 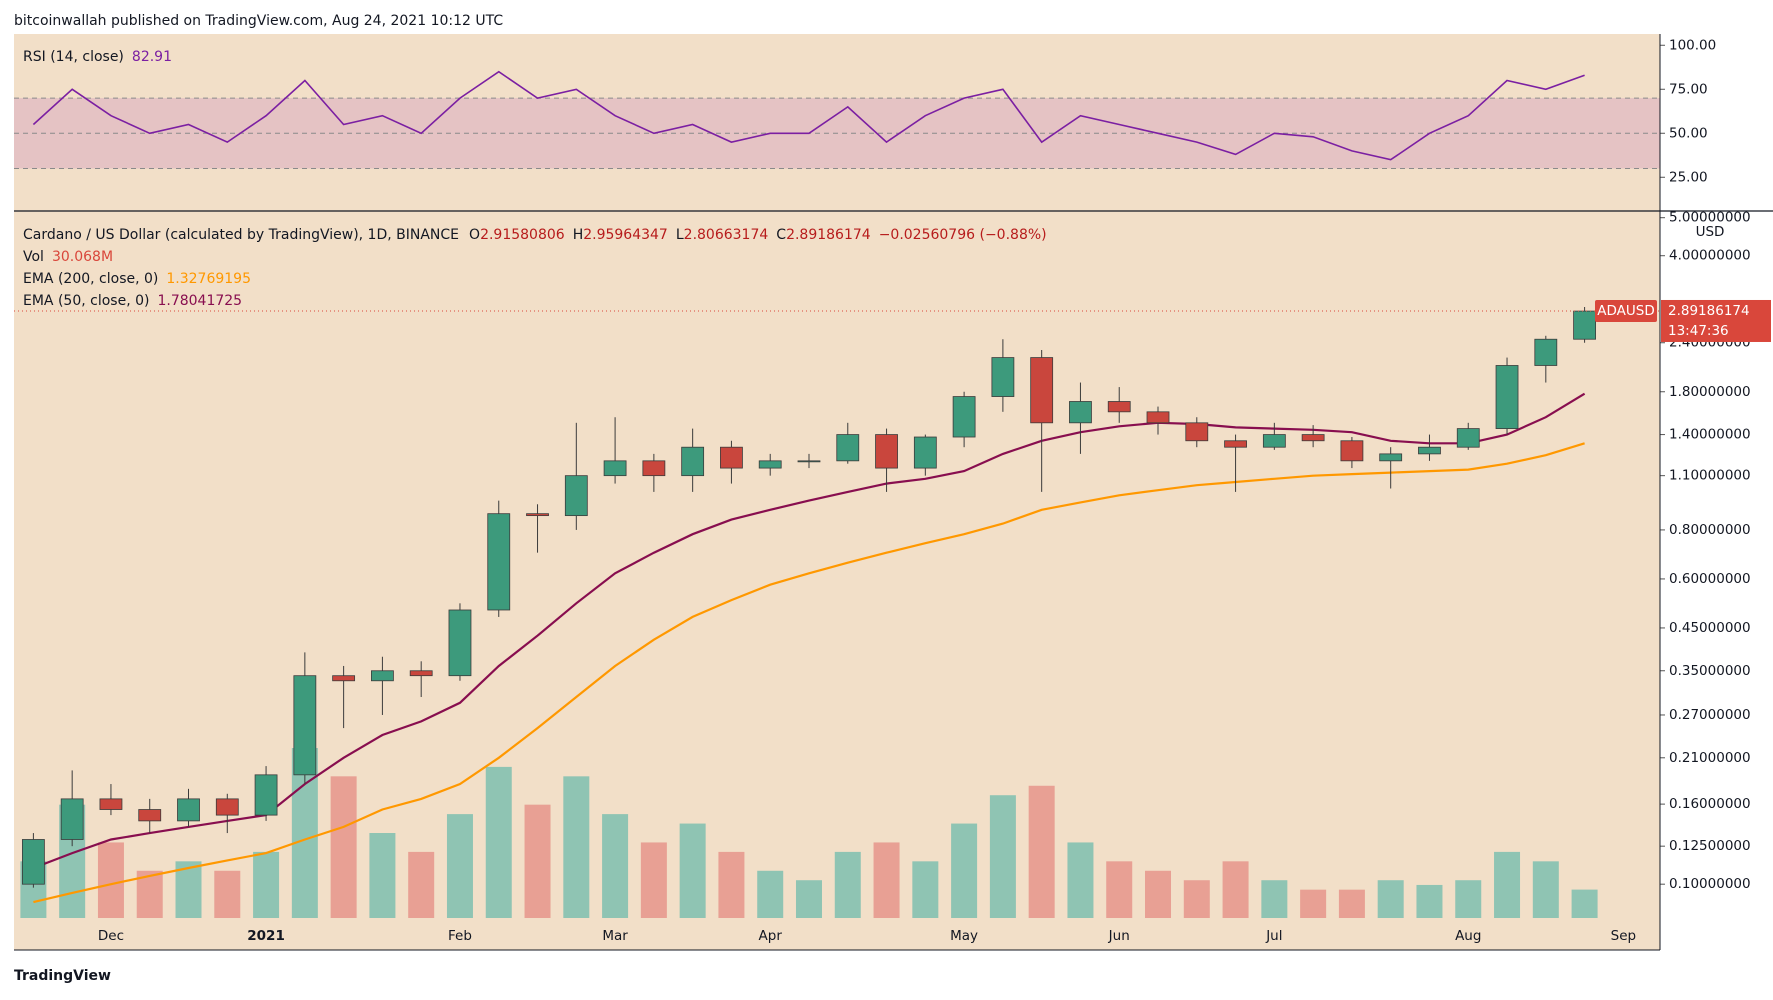 I want to click on x-tick-label: 2021, so click(x=266, y=936).